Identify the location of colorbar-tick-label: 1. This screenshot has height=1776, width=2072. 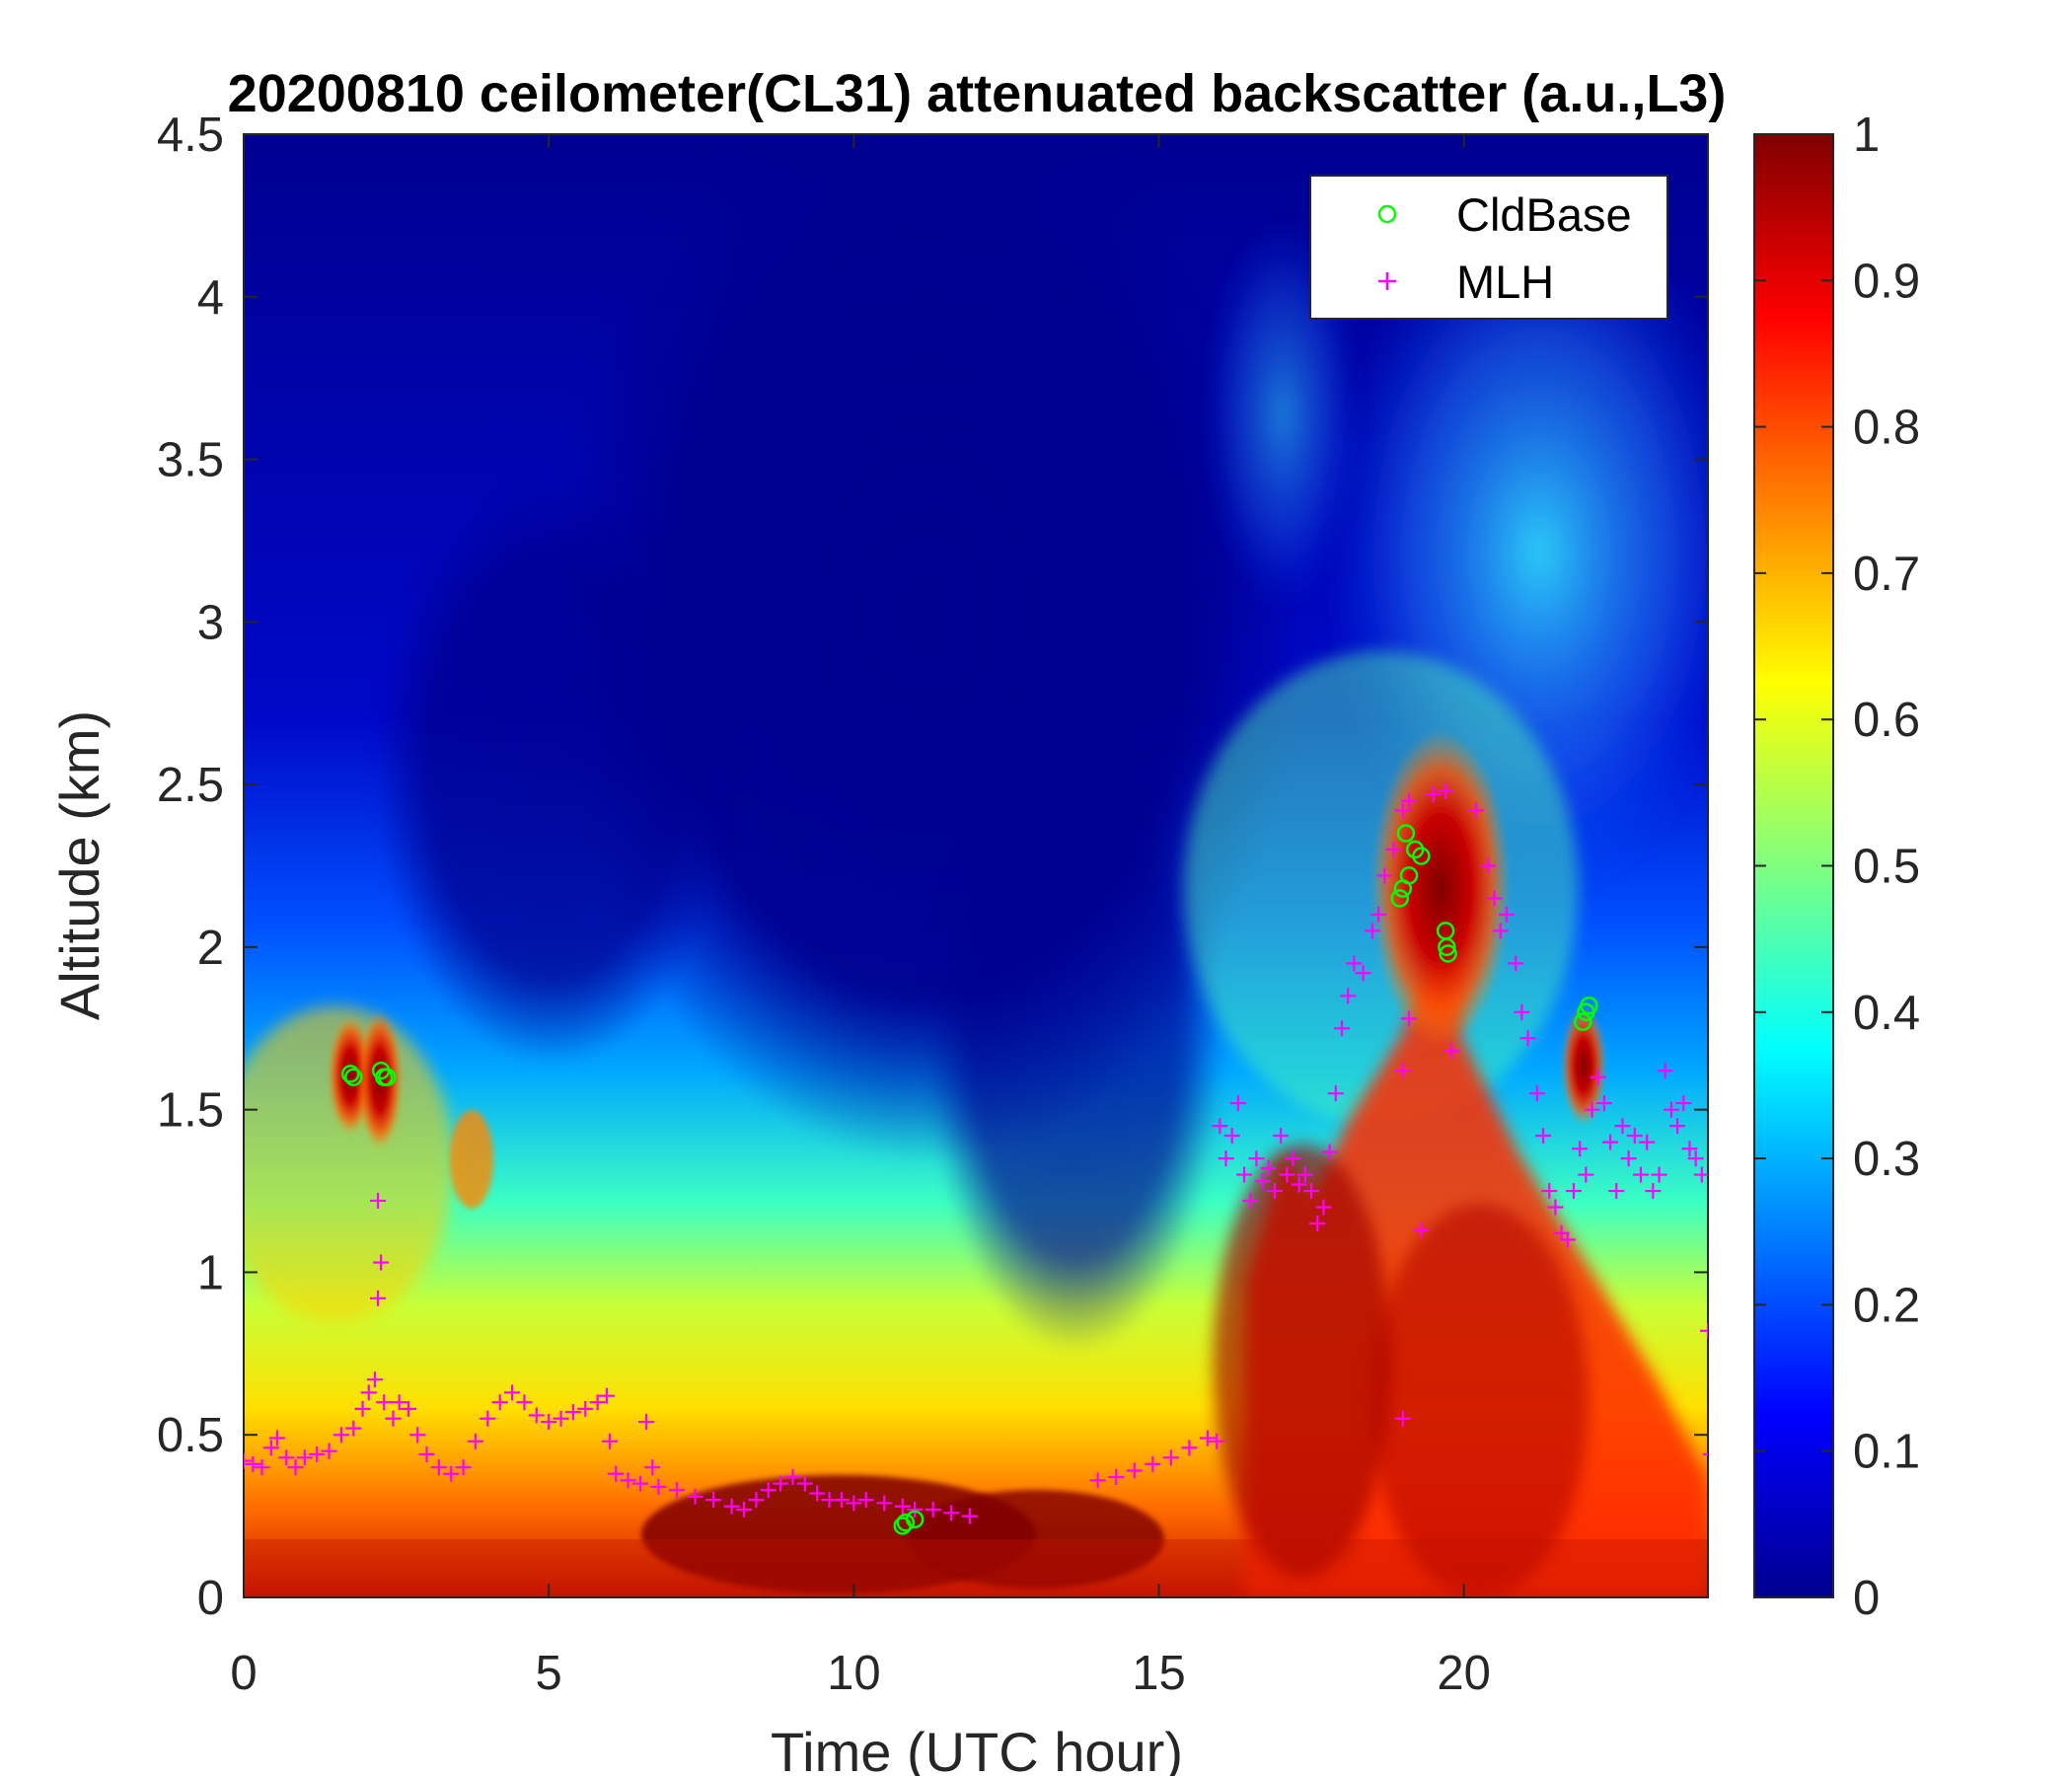
(1867, 136).